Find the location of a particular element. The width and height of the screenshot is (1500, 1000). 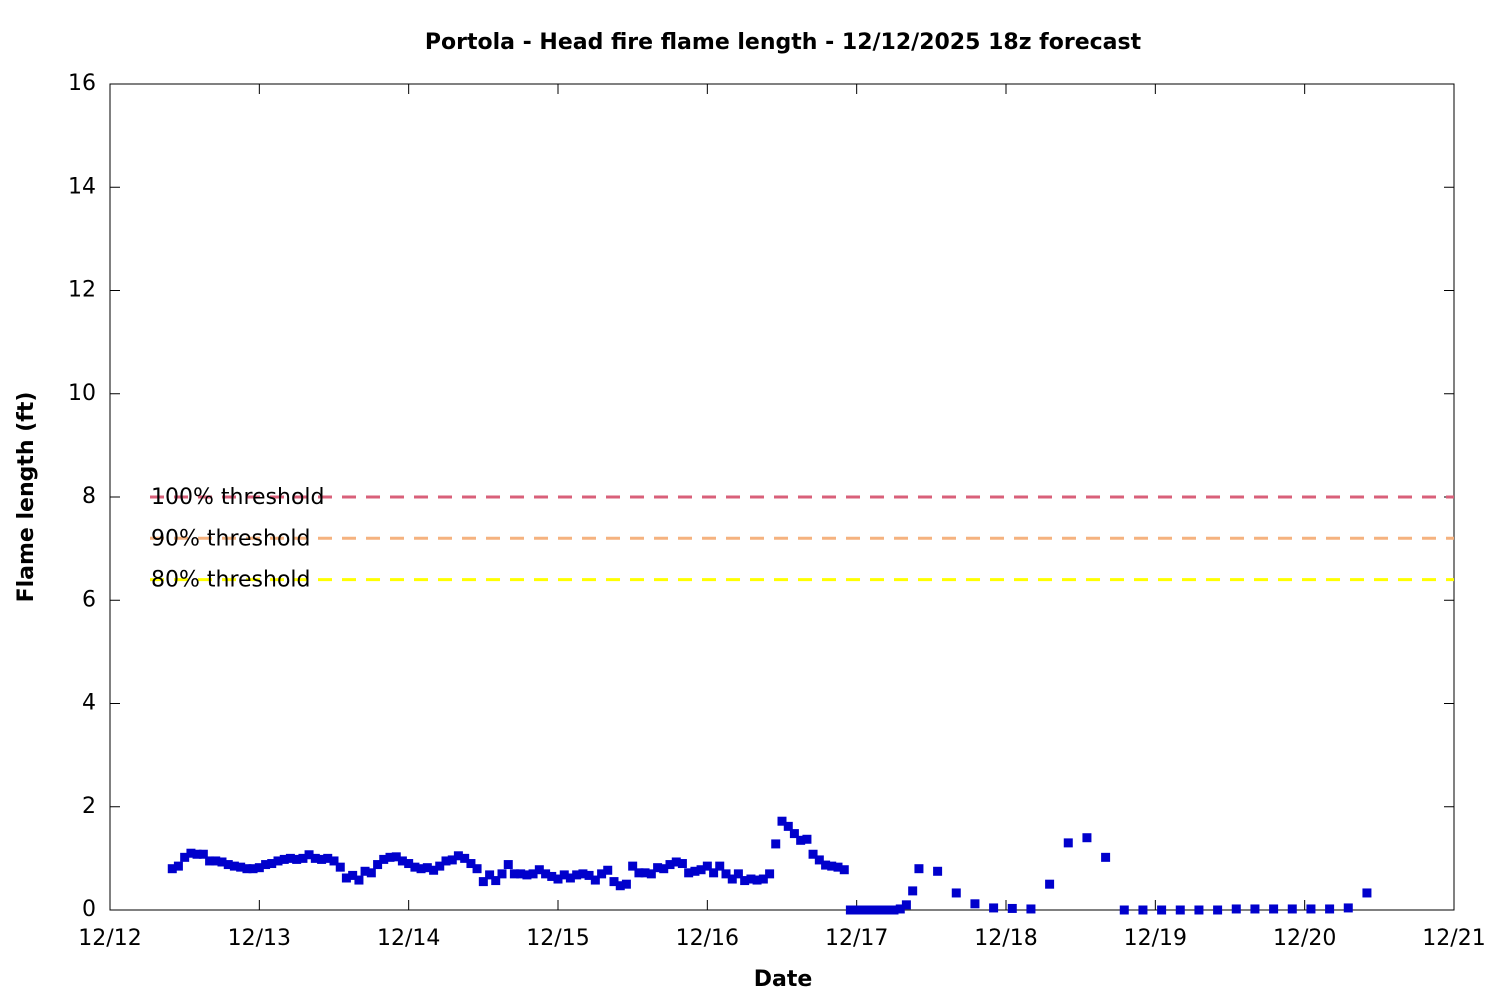

x-tick-label: 12/20 is located at coordinates (1304, 938).